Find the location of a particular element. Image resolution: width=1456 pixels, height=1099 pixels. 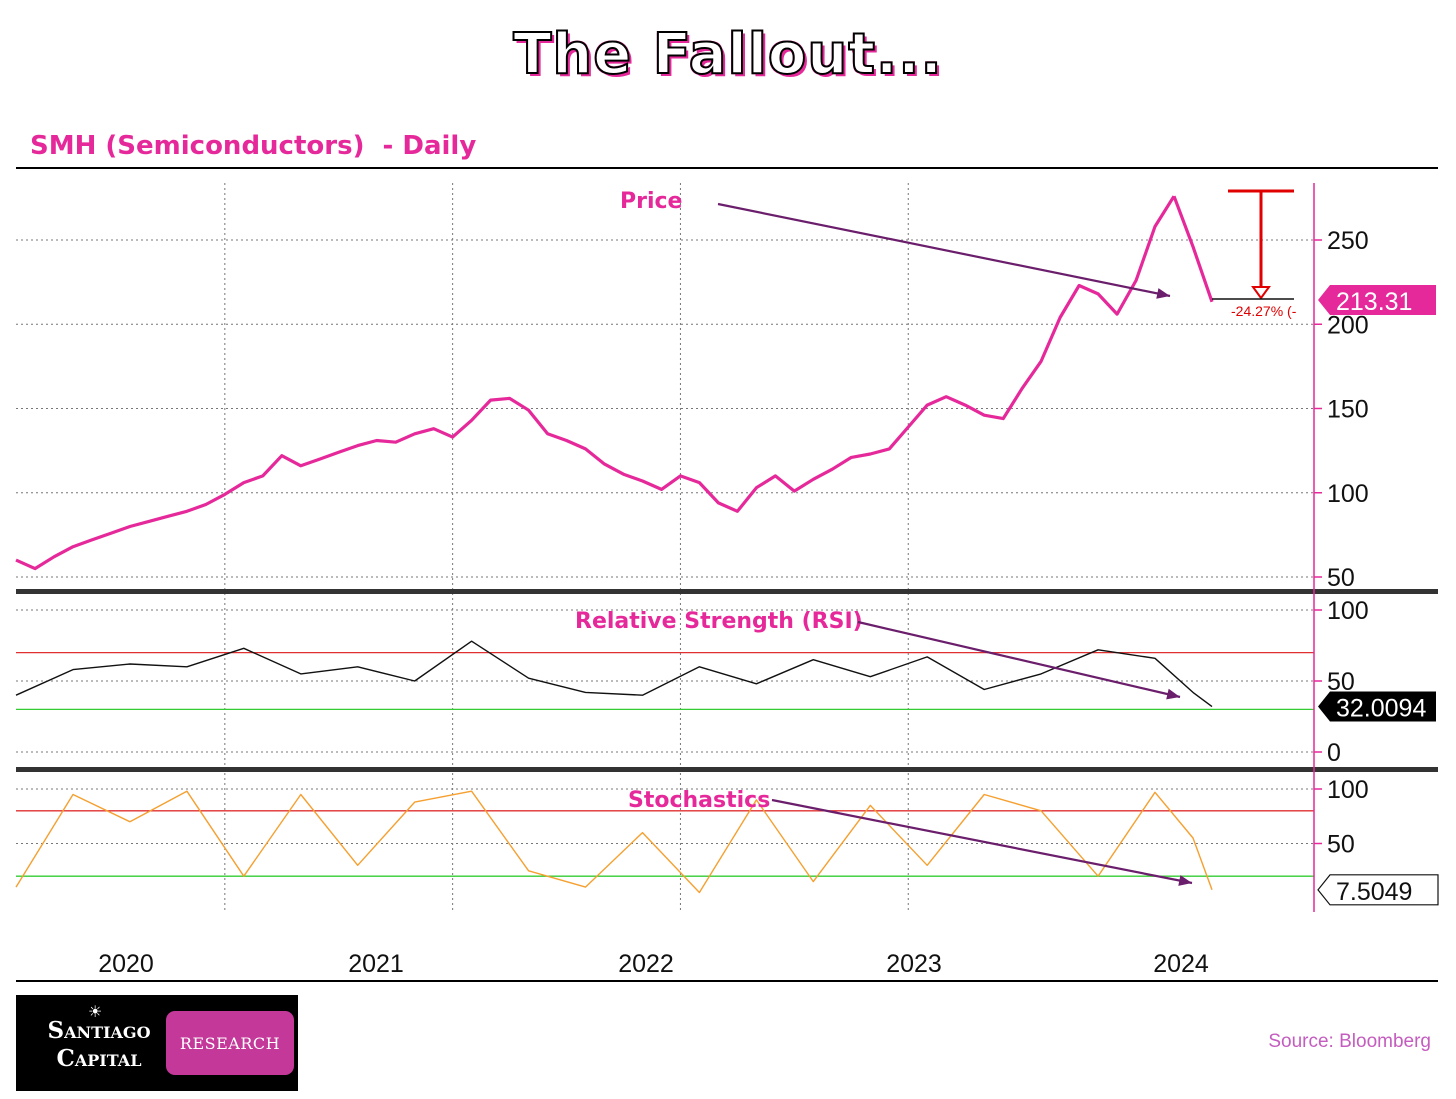

sun-icon: ☀ is located at coordinates (95, 1012).